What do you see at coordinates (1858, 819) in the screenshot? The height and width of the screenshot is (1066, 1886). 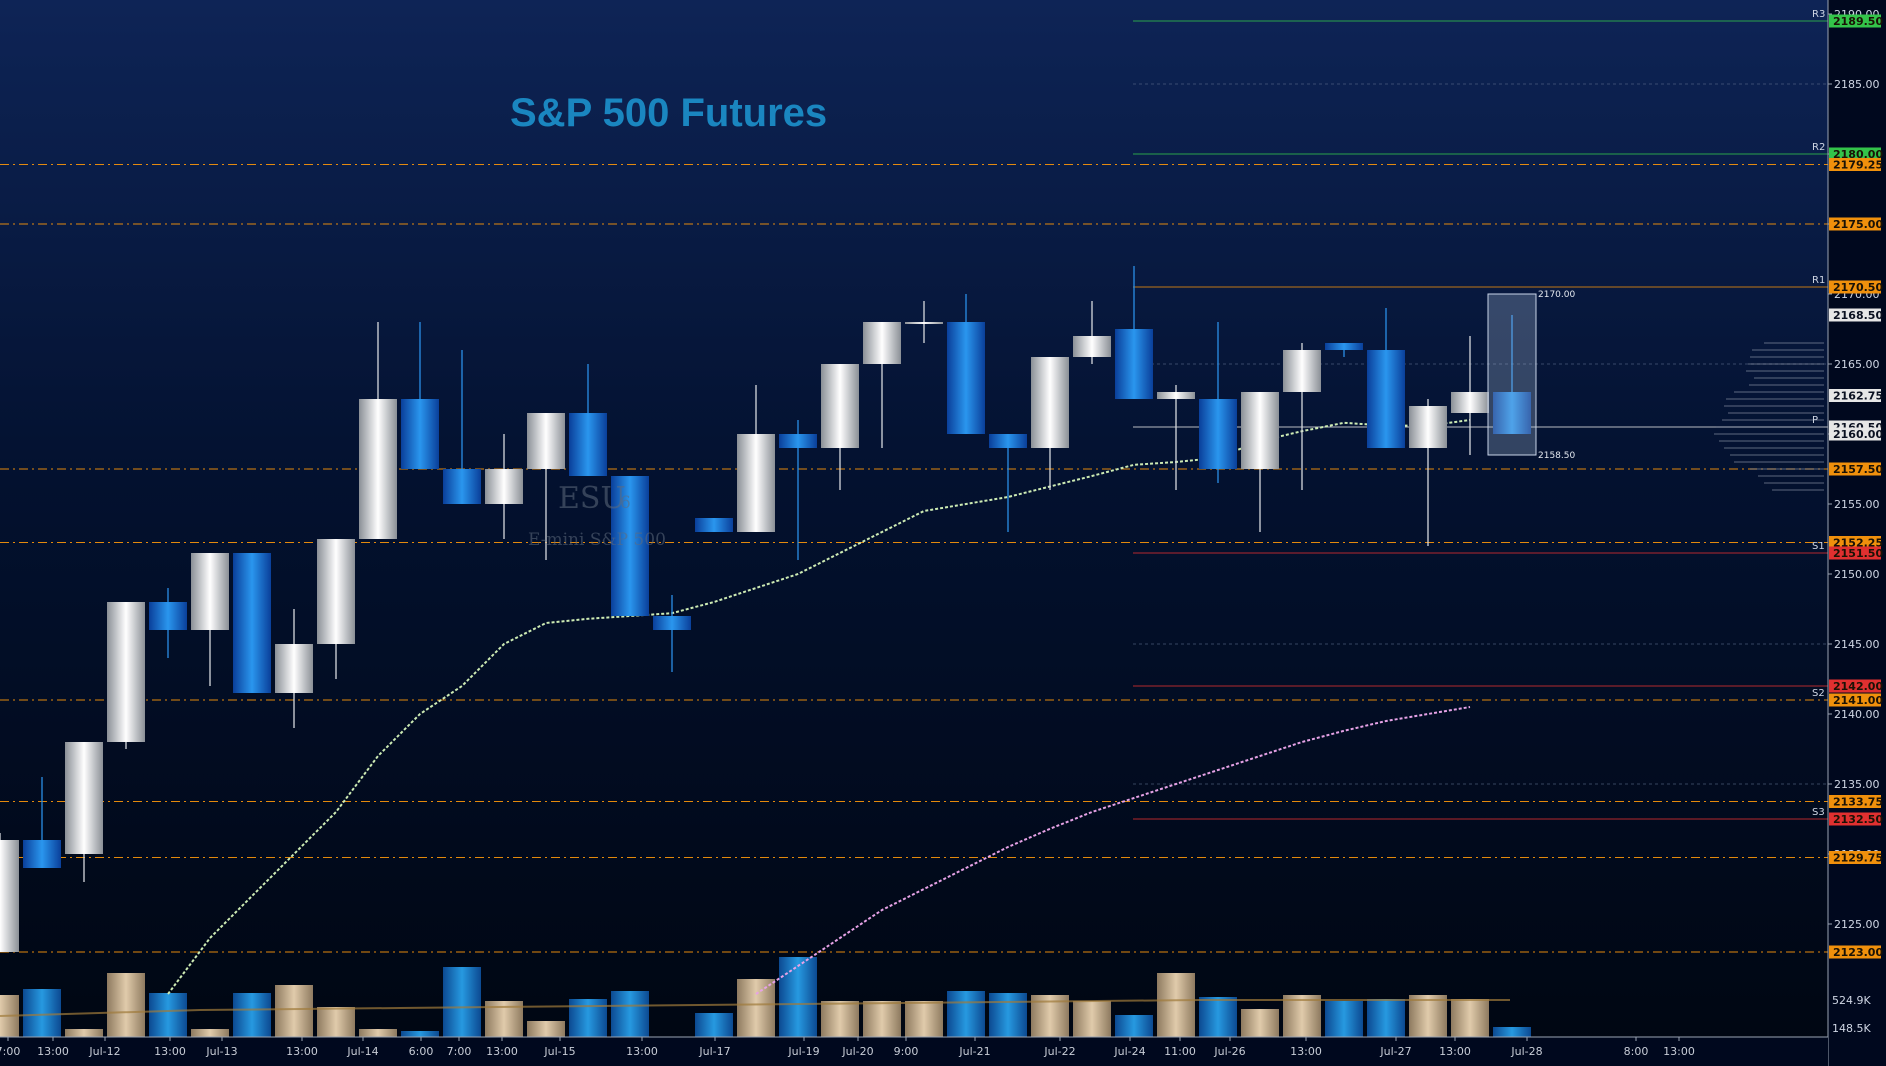 I see `level-label-15: 2132.50` at bounding box center [1858, 819].